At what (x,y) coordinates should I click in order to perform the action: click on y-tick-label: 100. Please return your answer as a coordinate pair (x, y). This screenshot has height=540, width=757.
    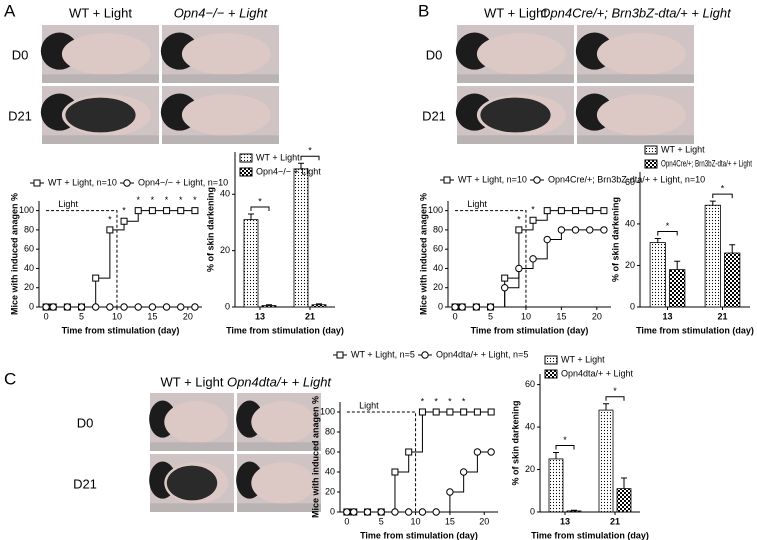
    Looking at the image, I should click on (435, 210).